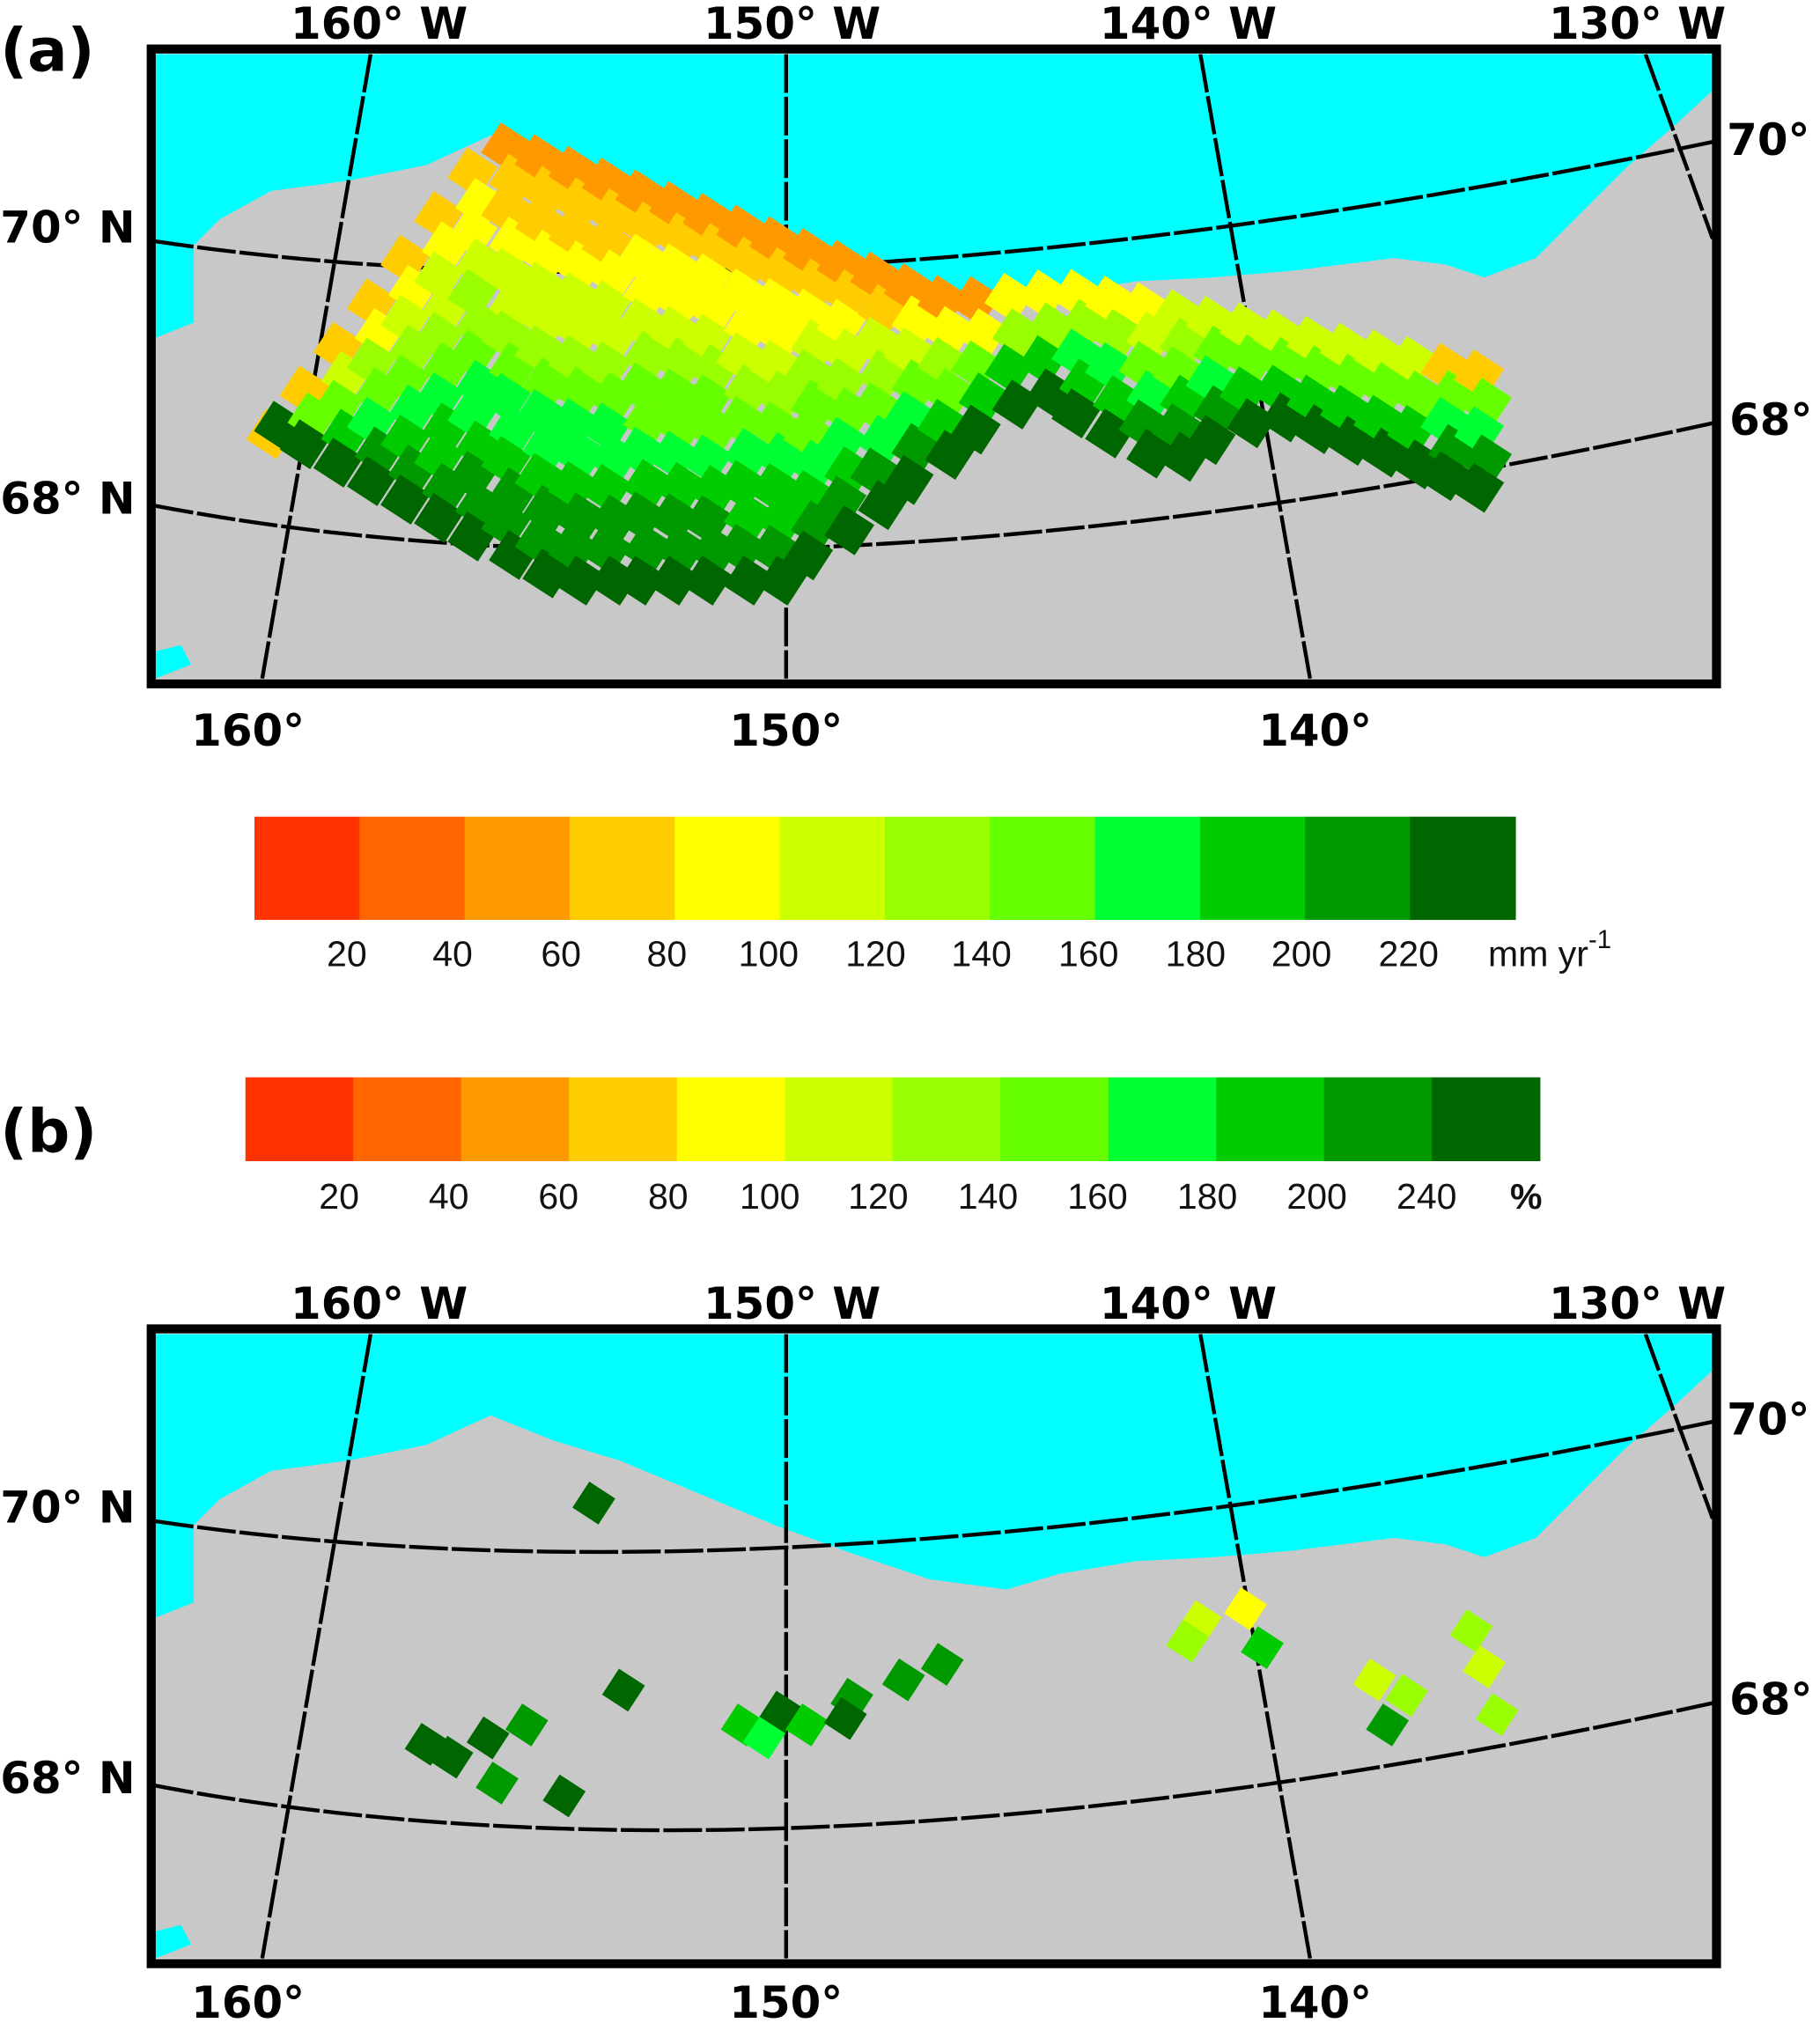 This screenshot has width=1820, height=2023. Describe the element at coordinates (48, 1132) in the screenshot. I see `panel-b-label: (b)` at that location.